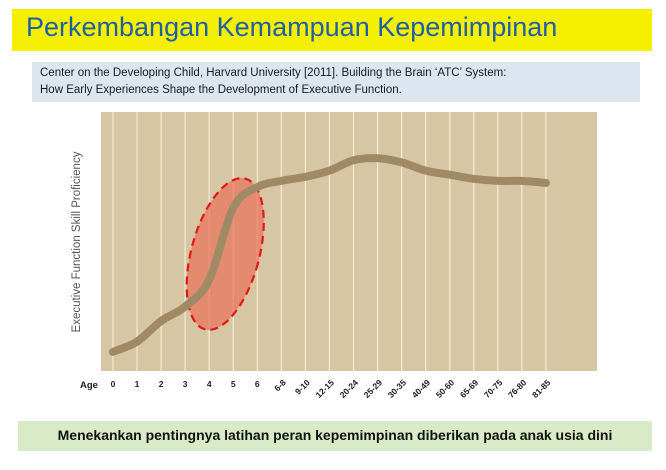 Image resolution: width=666 pixels, height=470 pixels. I want to click on slide-title: Perkembangan Kemampuan Kepemimpinan, so click(292, 27).